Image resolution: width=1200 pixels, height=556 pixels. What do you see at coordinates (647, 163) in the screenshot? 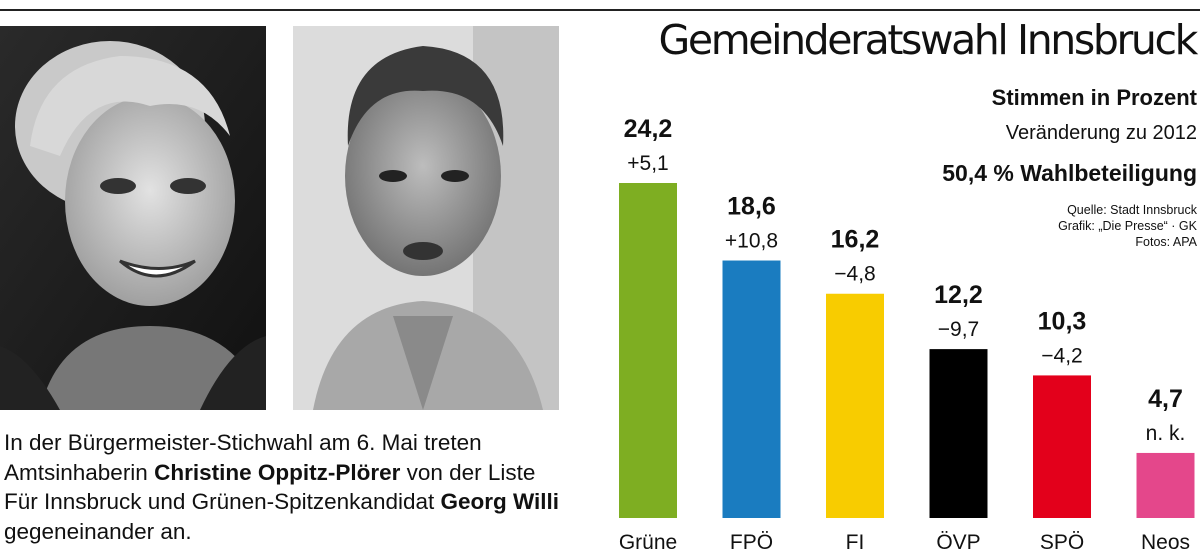
I see `change-label: +5,1` at bounding box center [647, 163].